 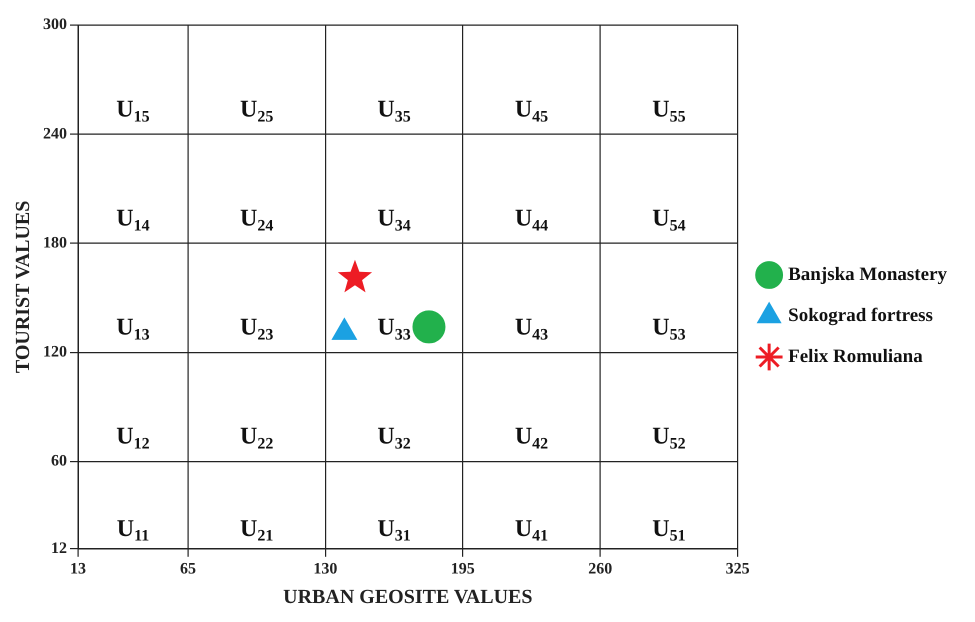 What do you see at coordinates (78, 569) in the screenshot?
I see `x-tick-label: 13` at bounding box center [78, 569].